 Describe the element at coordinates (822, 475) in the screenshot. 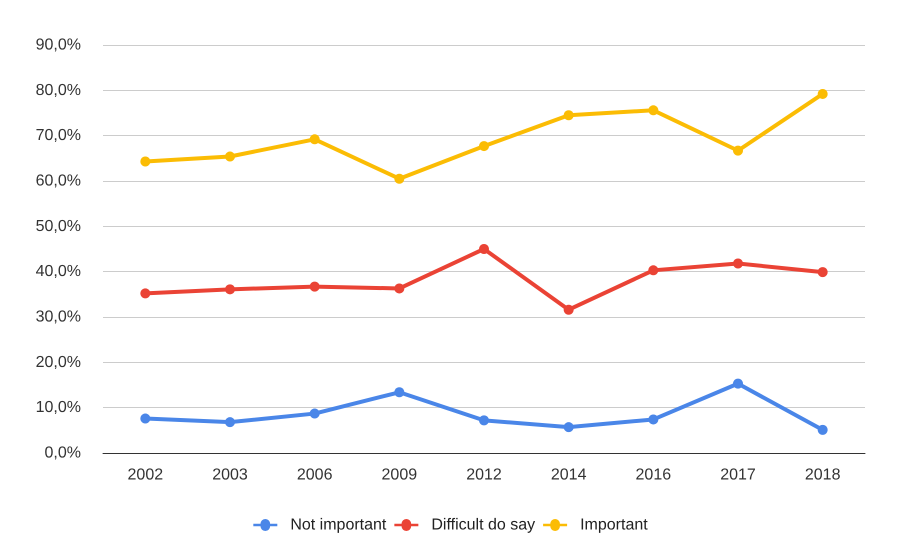

I see `x-tick-label: 2018` at that location.